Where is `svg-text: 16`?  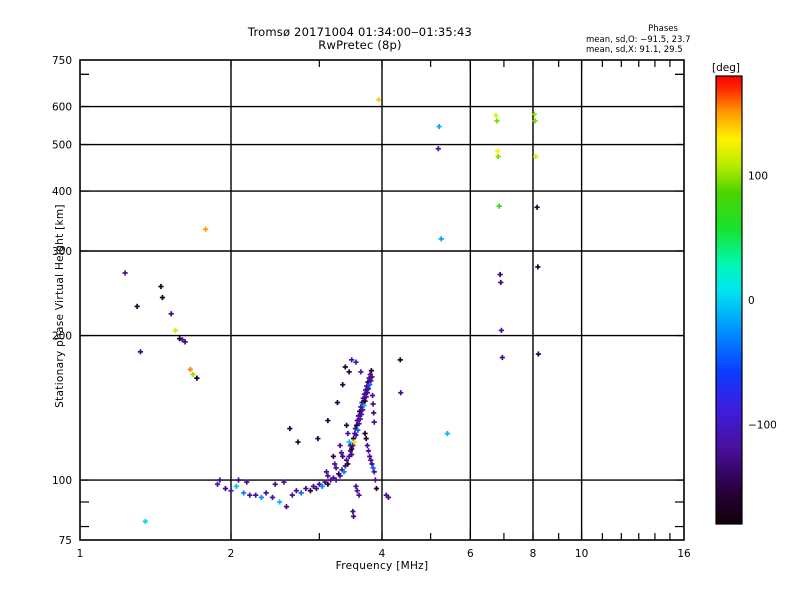
svg-text: 16 is located at coordinates (684, 554).